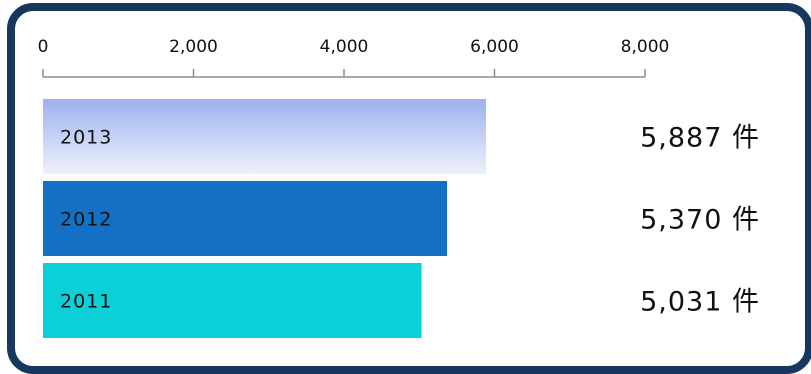 The image size is (811, 374). Describe the element at coordinates (232, 300) in the screenshot. I see `bar-2011` at that location.